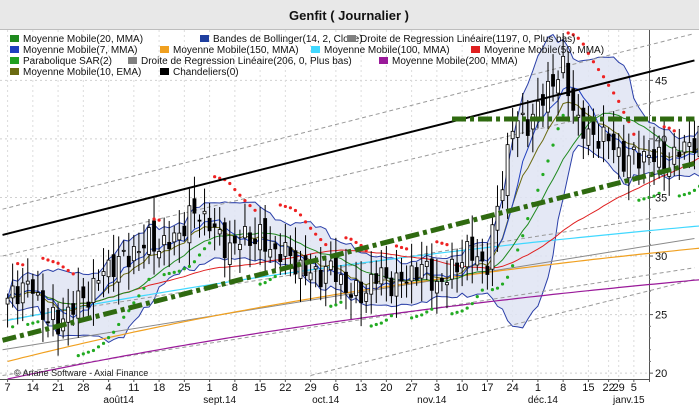 This screenshot has height=405, width=699. Describe the element at coordinates (159, 388) in the screenshot. I see `x-tick-label: 18` at that location.